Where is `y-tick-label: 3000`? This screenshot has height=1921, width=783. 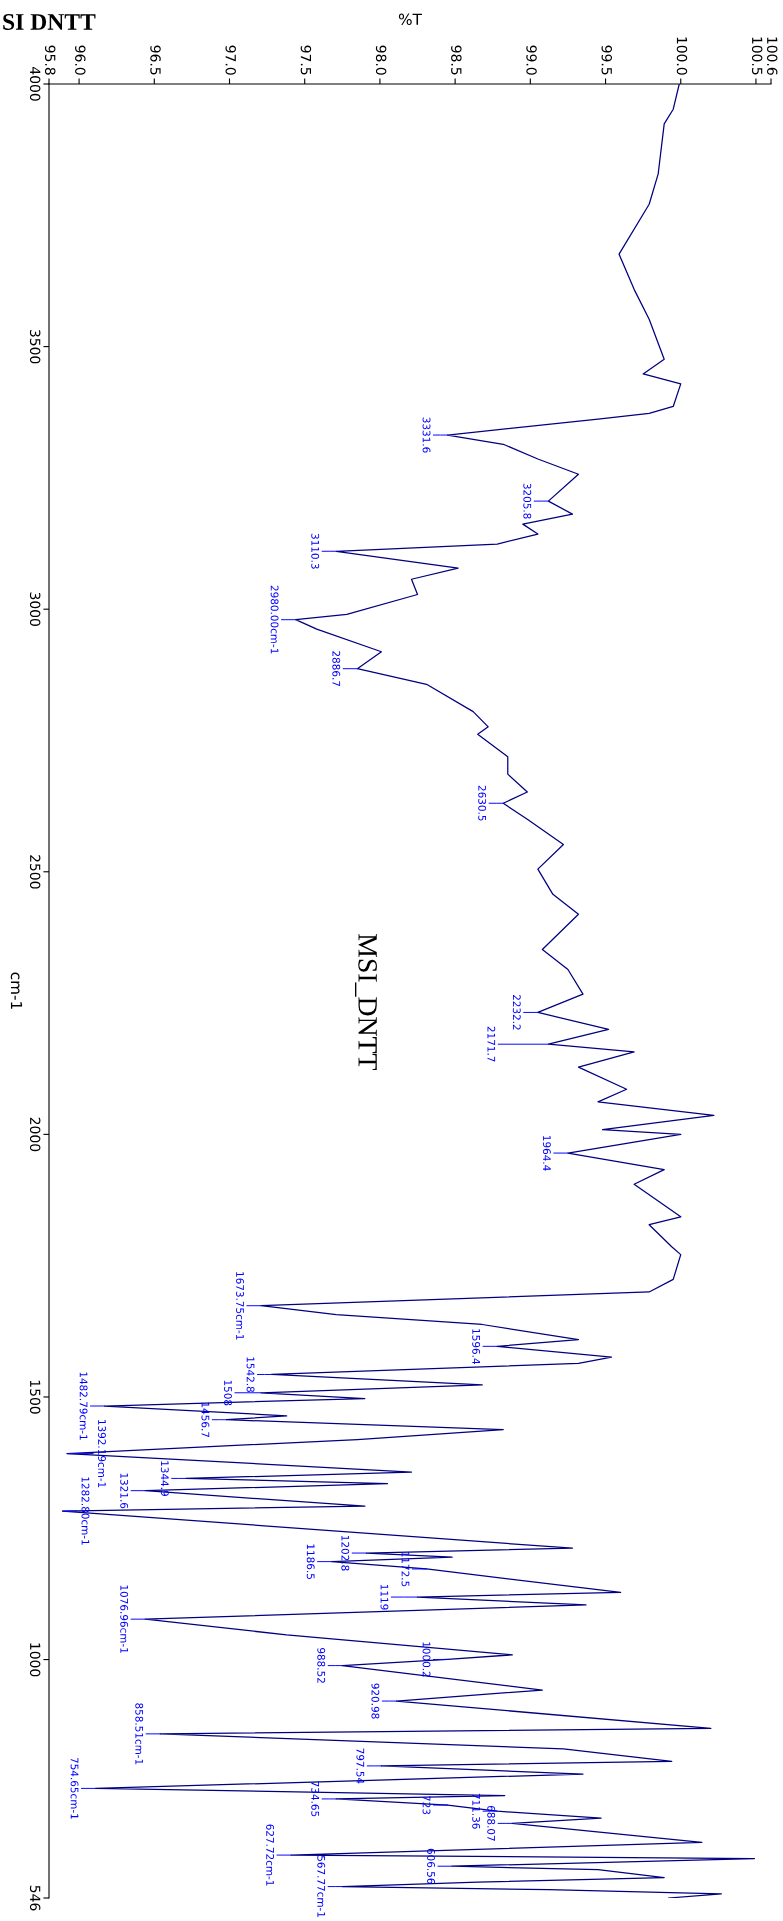 y-tick-label: 3000 is located at coordinates (35, 609).